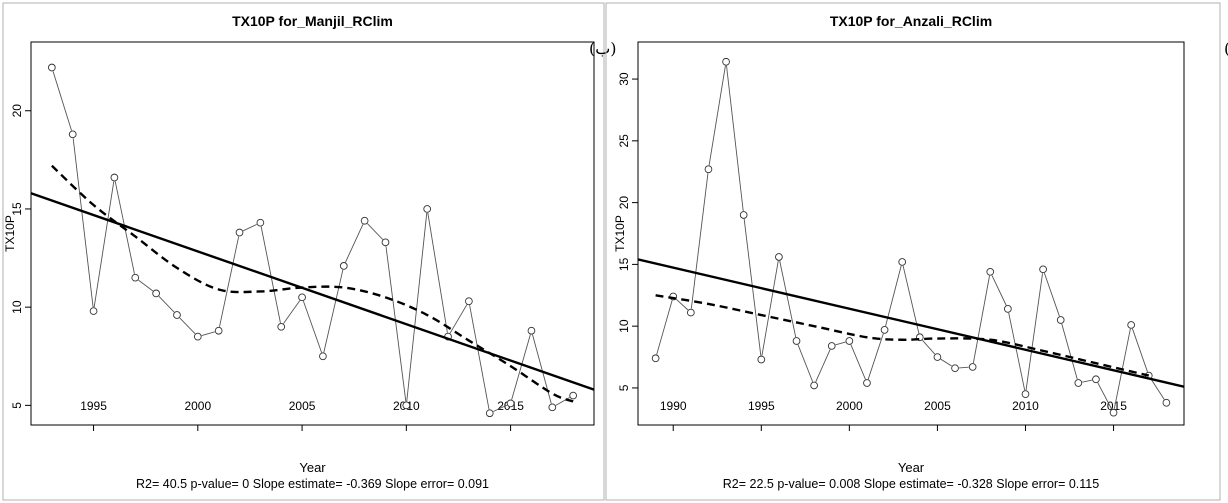 The image size is (1228, 503). What do you see at coordinates (17, 111) in the screenshot?
I see `chart-1-y-tick-label: 20` at bounding box center [17, 111].